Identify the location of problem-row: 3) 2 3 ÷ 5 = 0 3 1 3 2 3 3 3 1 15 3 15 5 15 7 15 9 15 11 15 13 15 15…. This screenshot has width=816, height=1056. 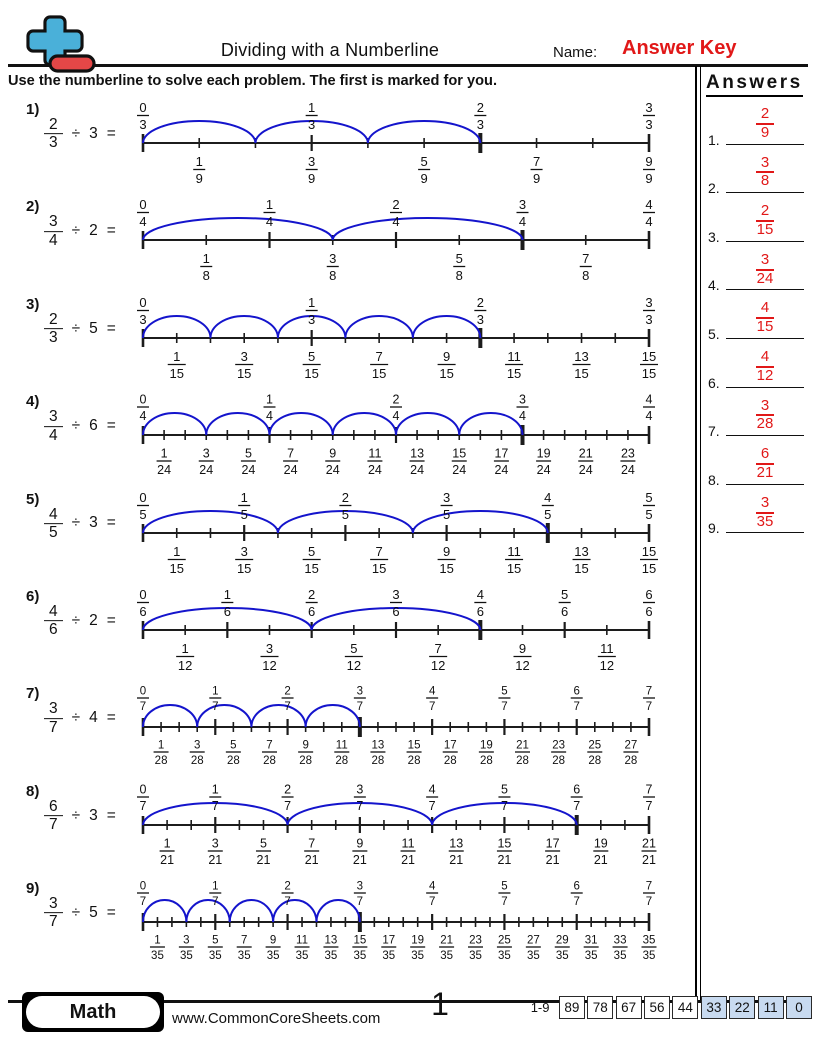
(347, 342).